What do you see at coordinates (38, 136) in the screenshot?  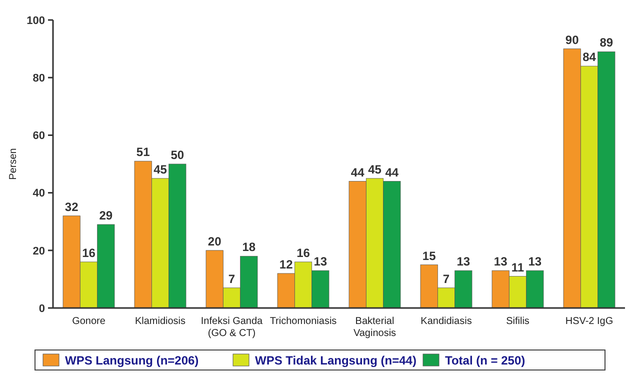 I see `y-tick-label: 60` at bounding box center [38, 136].